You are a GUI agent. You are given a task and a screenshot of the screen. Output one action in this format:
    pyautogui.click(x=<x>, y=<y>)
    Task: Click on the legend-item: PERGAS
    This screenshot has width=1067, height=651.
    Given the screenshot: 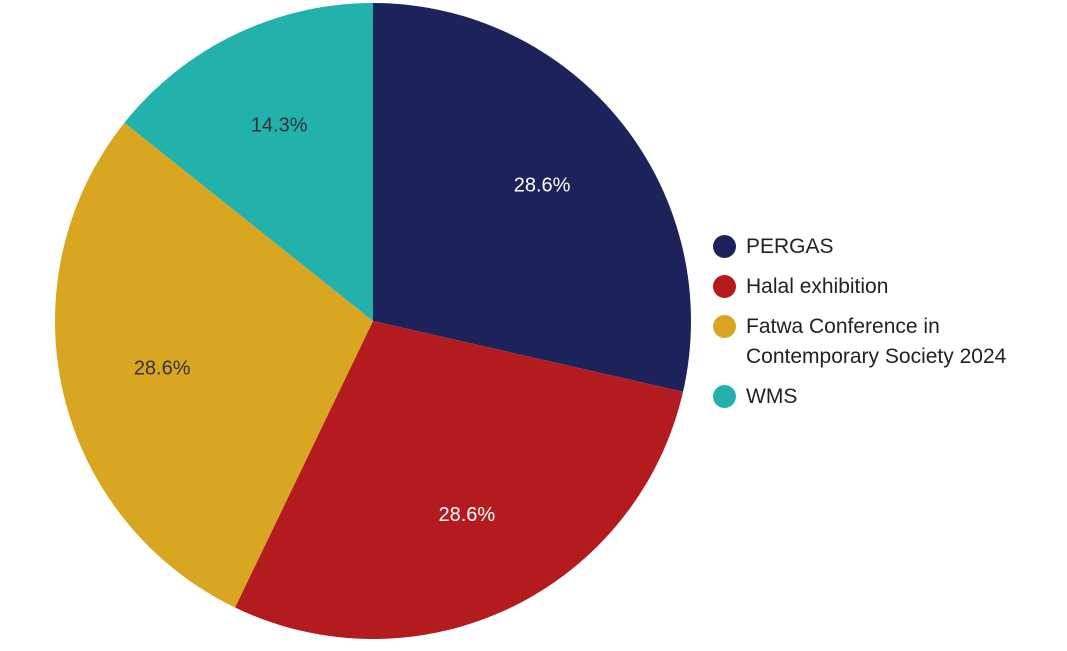 What is the action you would take?
    pyautogui.click(x=885, y=247)
    